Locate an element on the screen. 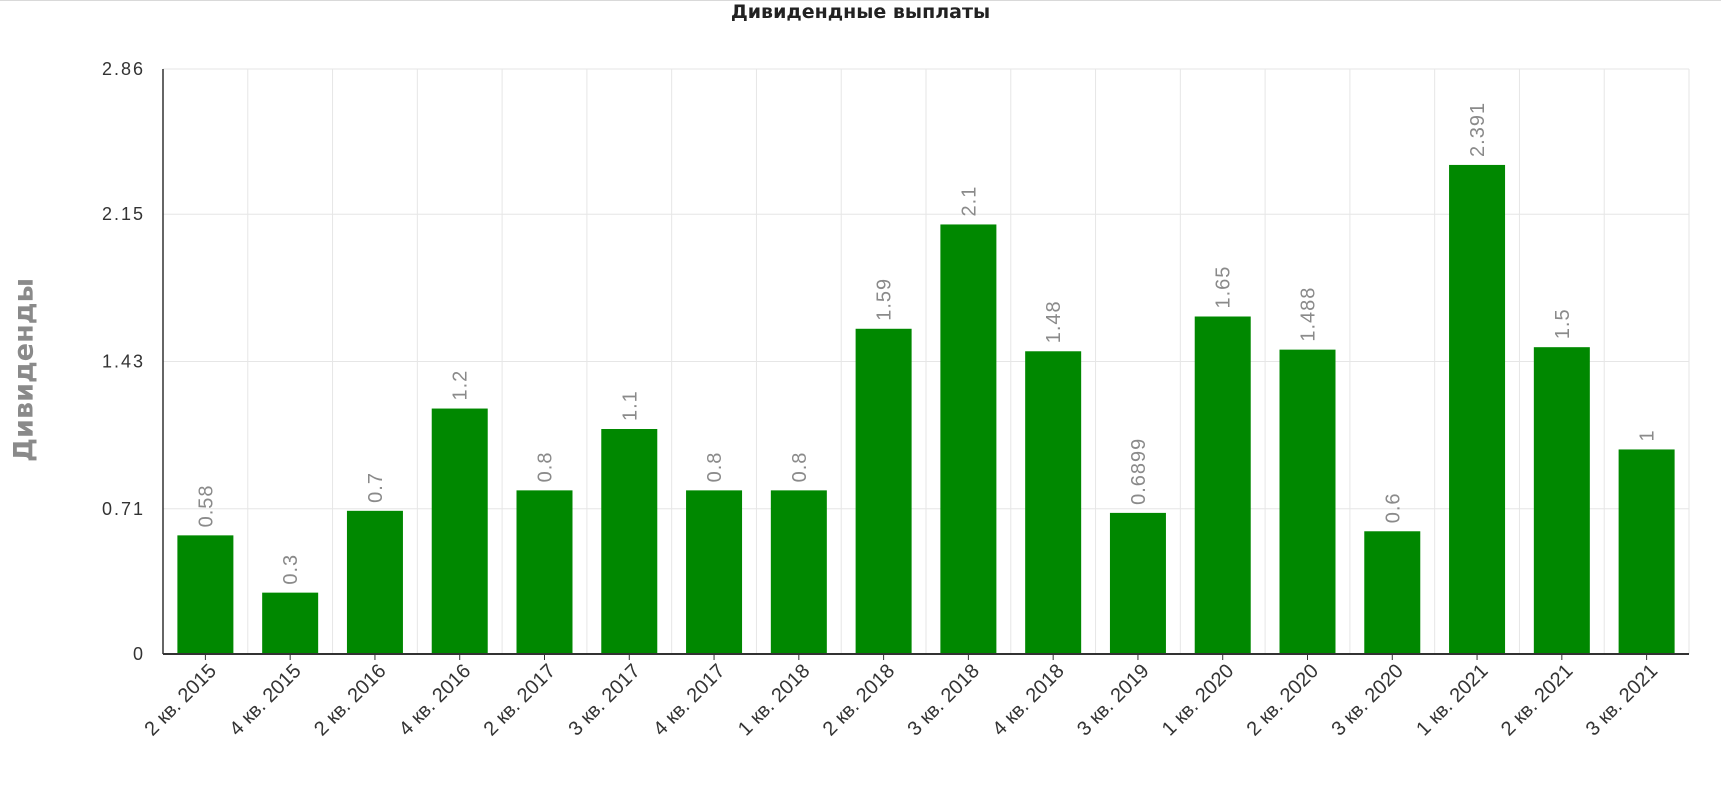 Image resolution: width=1721 pixels, height=803 pixels. x-tick-label: 1 кв. 2020 is located at coordinates (1198, 700).